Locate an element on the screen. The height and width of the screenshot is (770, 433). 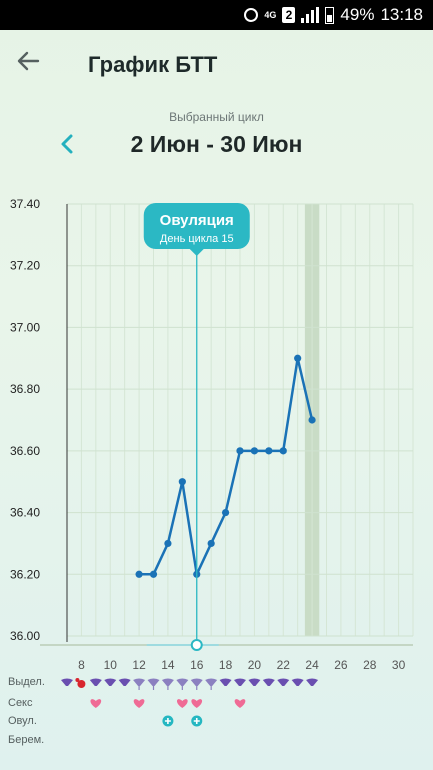
x-tick-label: 16 is located at coordinates (197, 665).